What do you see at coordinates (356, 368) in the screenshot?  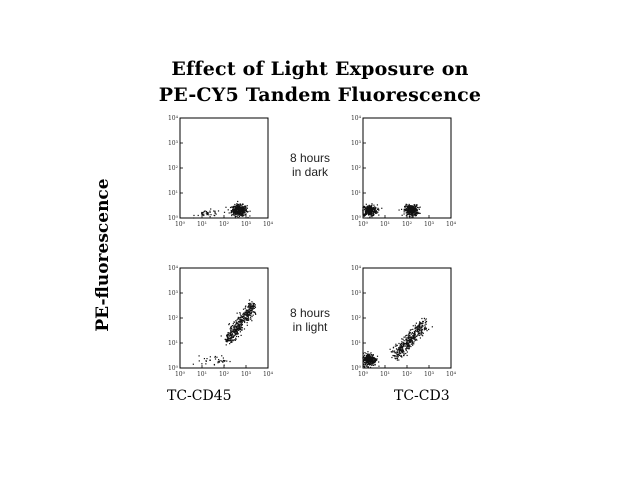 I see `y-tick-label: 10⁰` at bounding box center [356, 368].